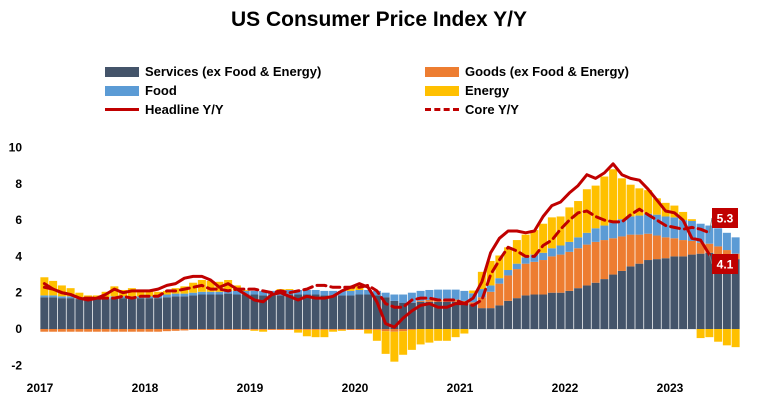  Describe the element at coordinates (725, 218) in the screenshot. I see `callout-box-core` at that location.